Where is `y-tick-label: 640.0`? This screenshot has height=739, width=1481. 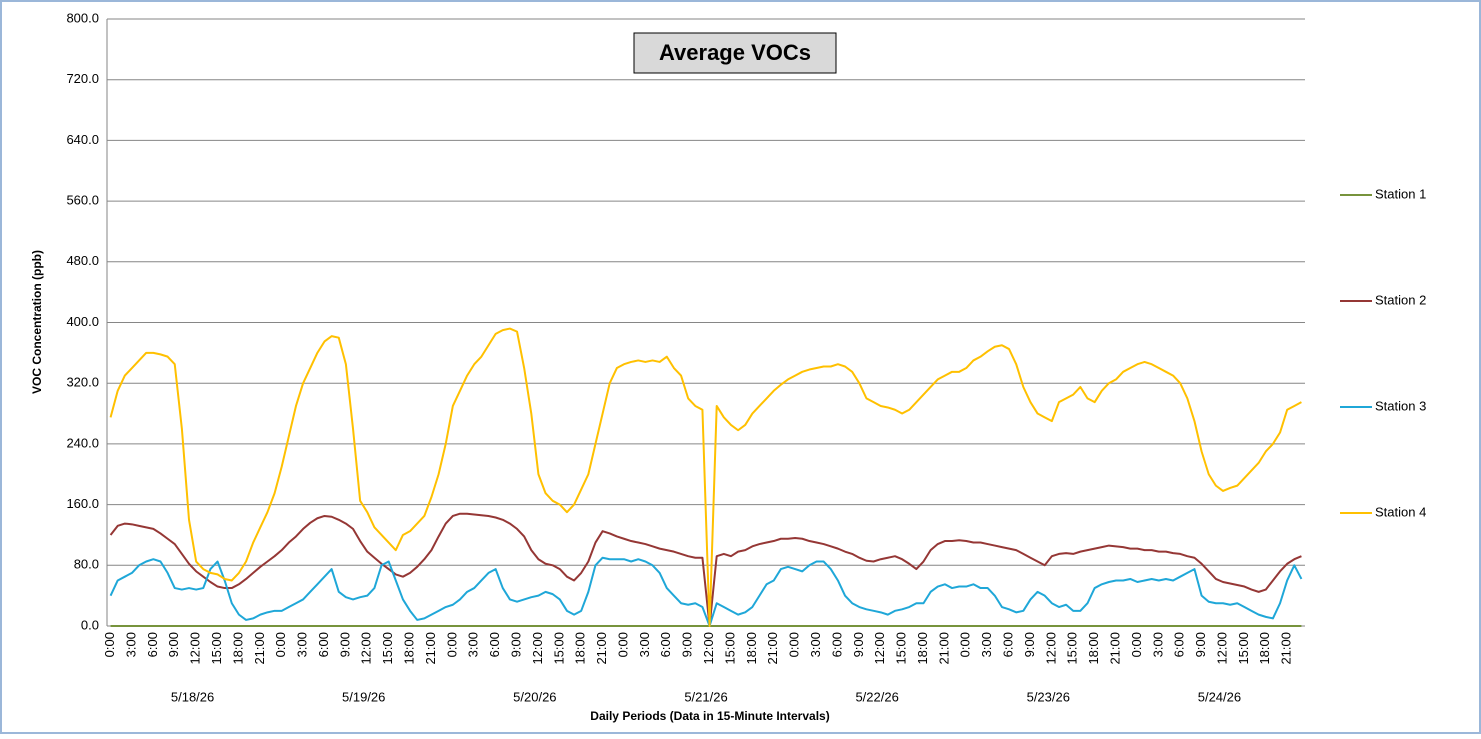 y-tick-label: 640.0 is located at coordinates (82, 139).